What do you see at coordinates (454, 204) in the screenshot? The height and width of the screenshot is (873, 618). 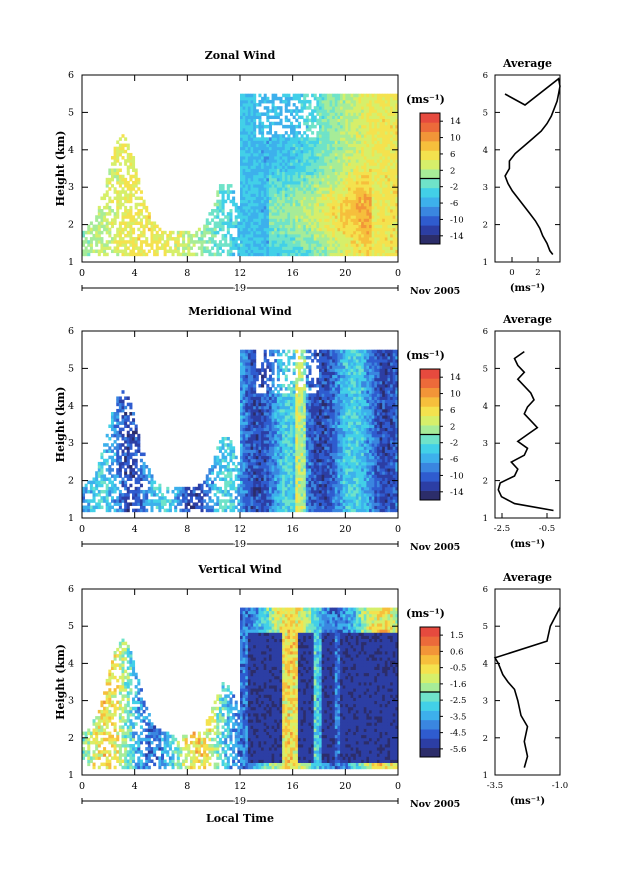 I see `colorbar-tick-label: -6` at bounding box center [454, 204].